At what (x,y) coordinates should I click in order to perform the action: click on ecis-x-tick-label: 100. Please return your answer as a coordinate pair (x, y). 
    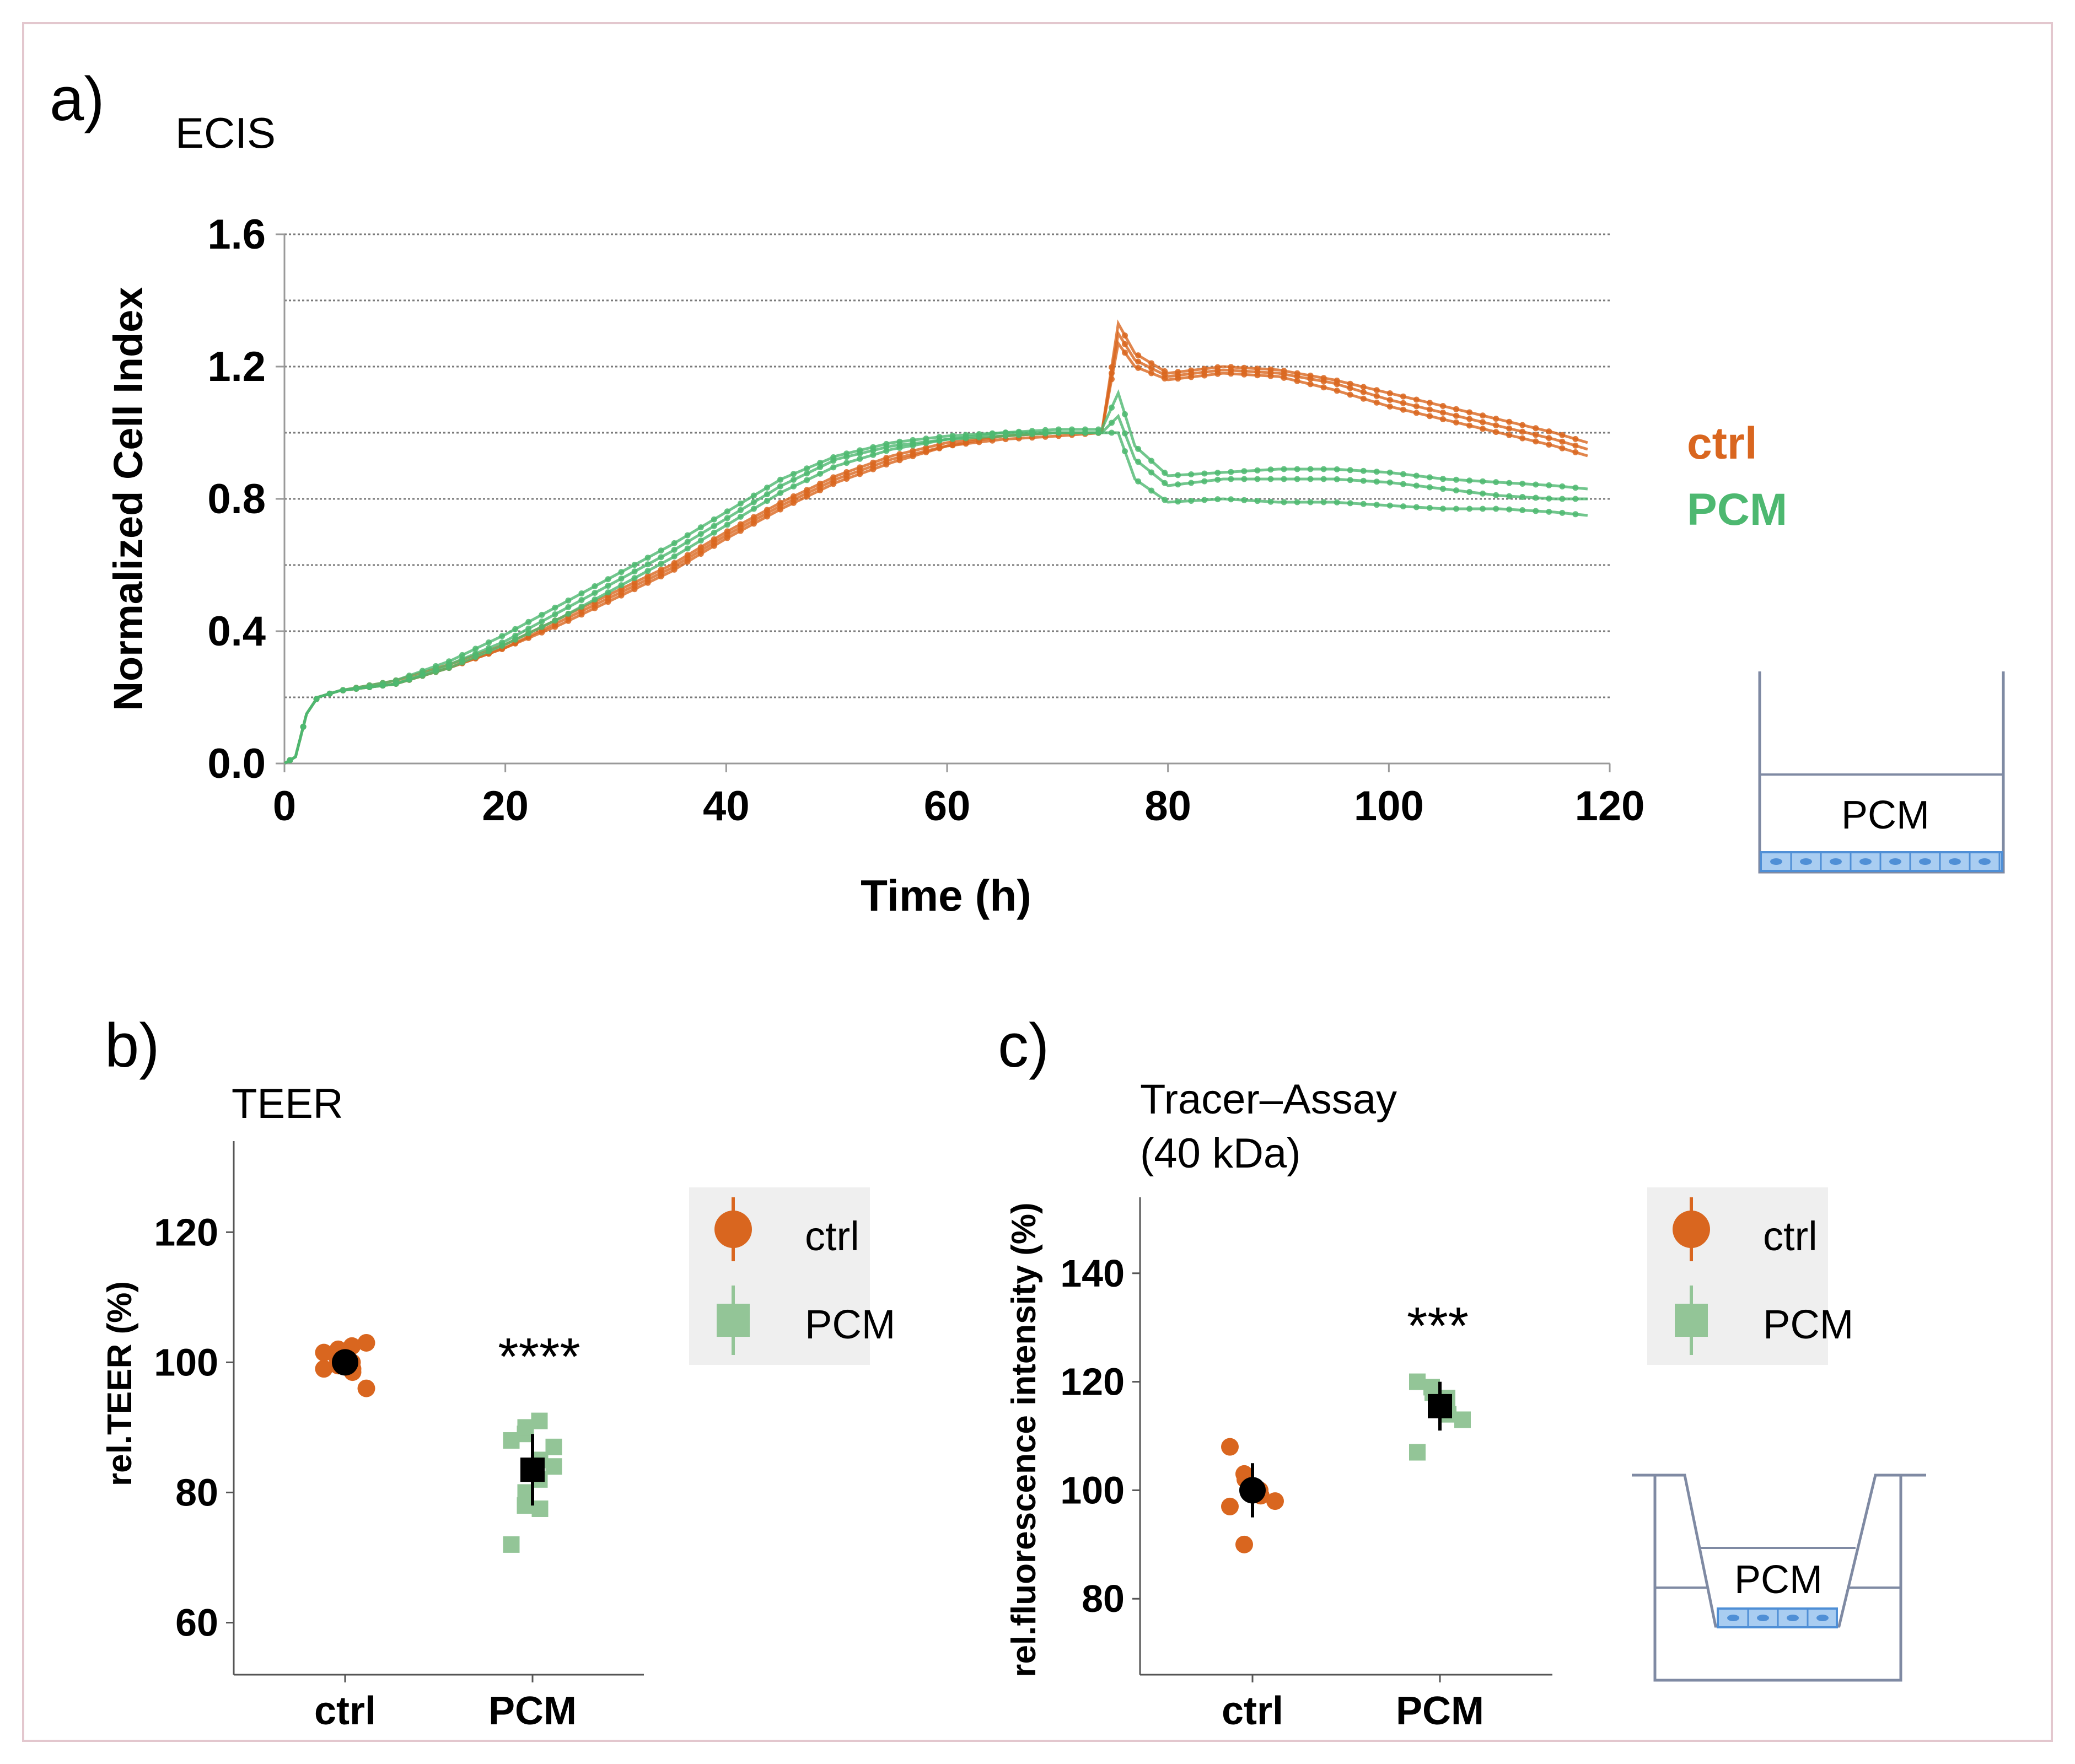
    Looking at the image, I should click on (1389, 806).